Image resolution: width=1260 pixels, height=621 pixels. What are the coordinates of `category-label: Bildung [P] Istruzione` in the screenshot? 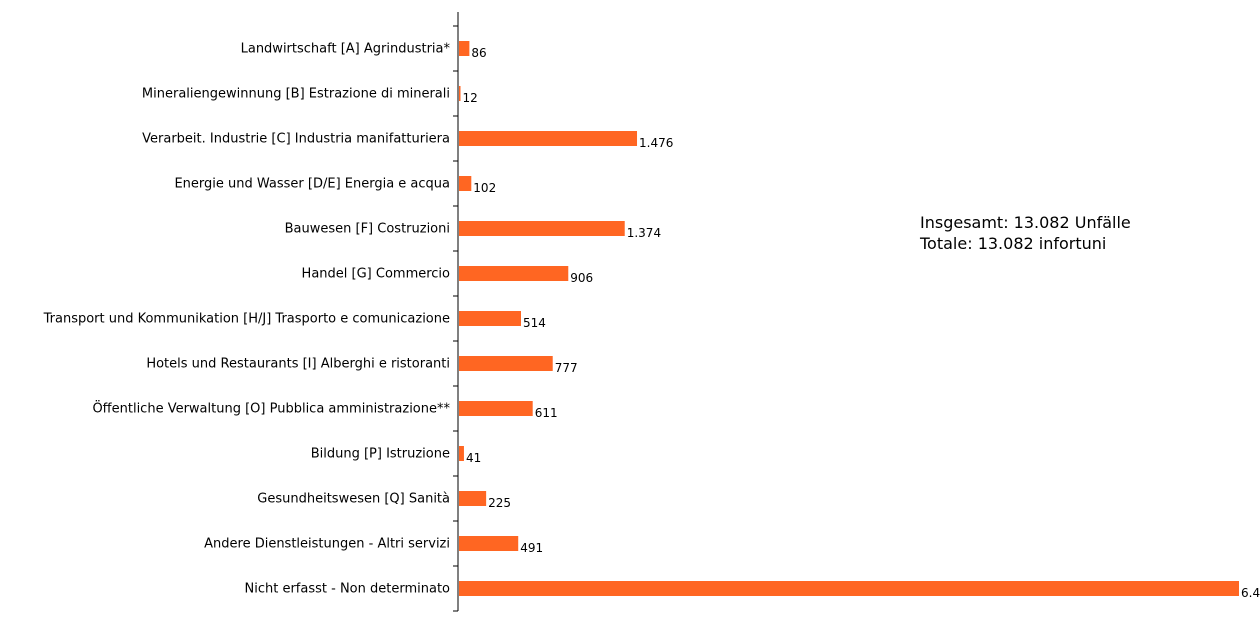 It's located at (380, 454).